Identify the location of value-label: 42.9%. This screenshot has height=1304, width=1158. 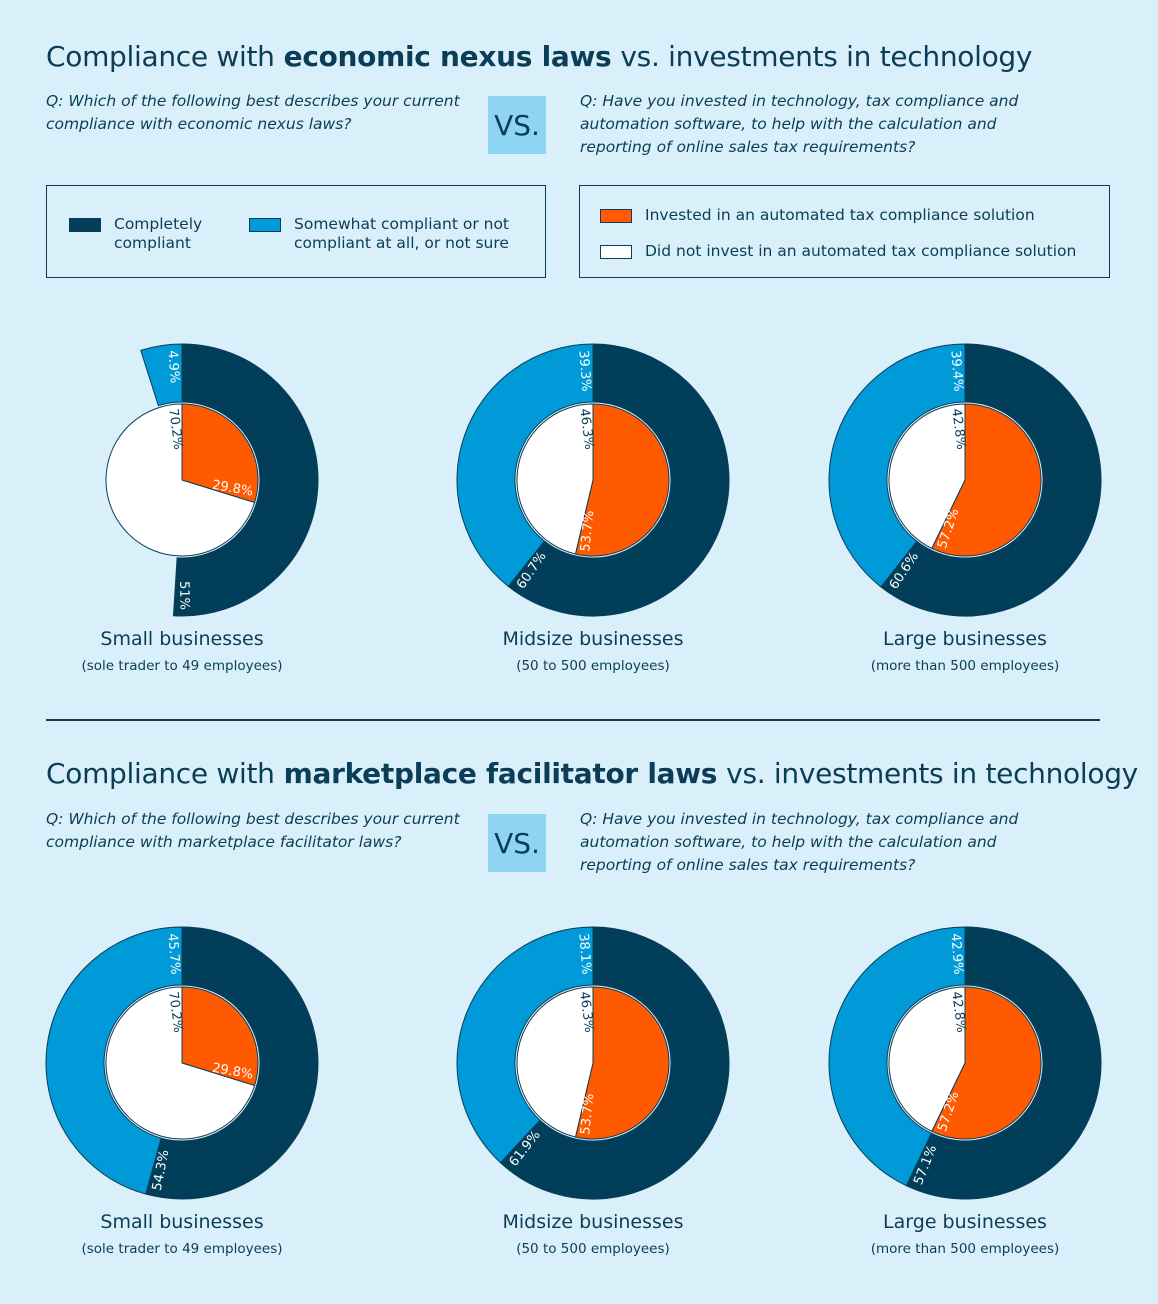
(956, 954).